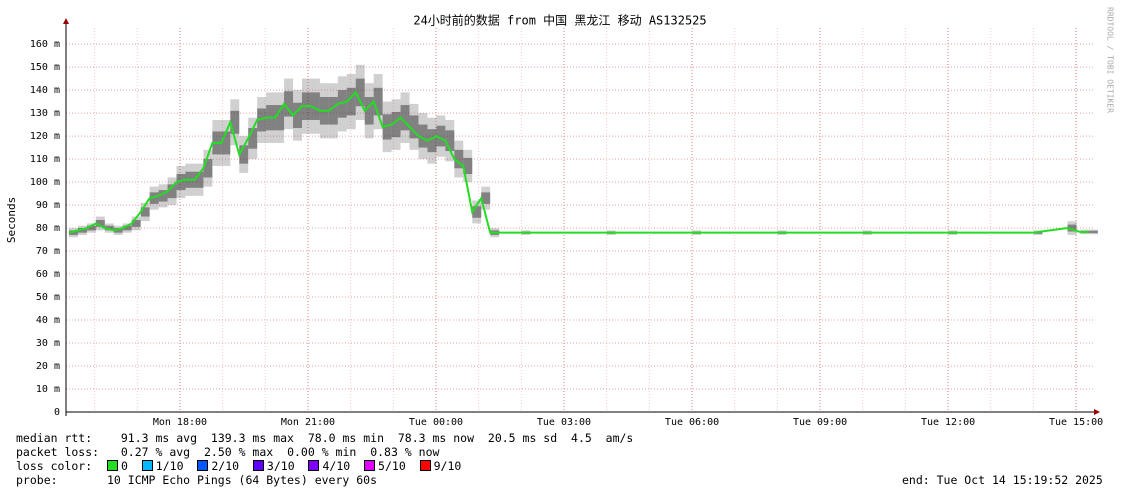 The image size is (1121, 494). Describe the element at coordinates (948, 422) in the screenshot. I see `x-tick-label: Tue 12:00` at that location.